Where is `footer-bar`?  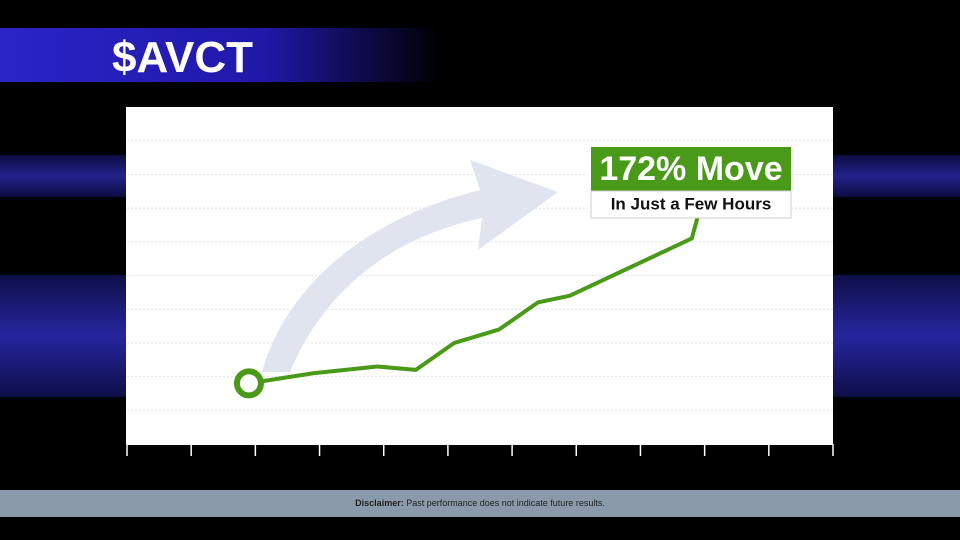 footer-bar is located at coordinates (480, 503).